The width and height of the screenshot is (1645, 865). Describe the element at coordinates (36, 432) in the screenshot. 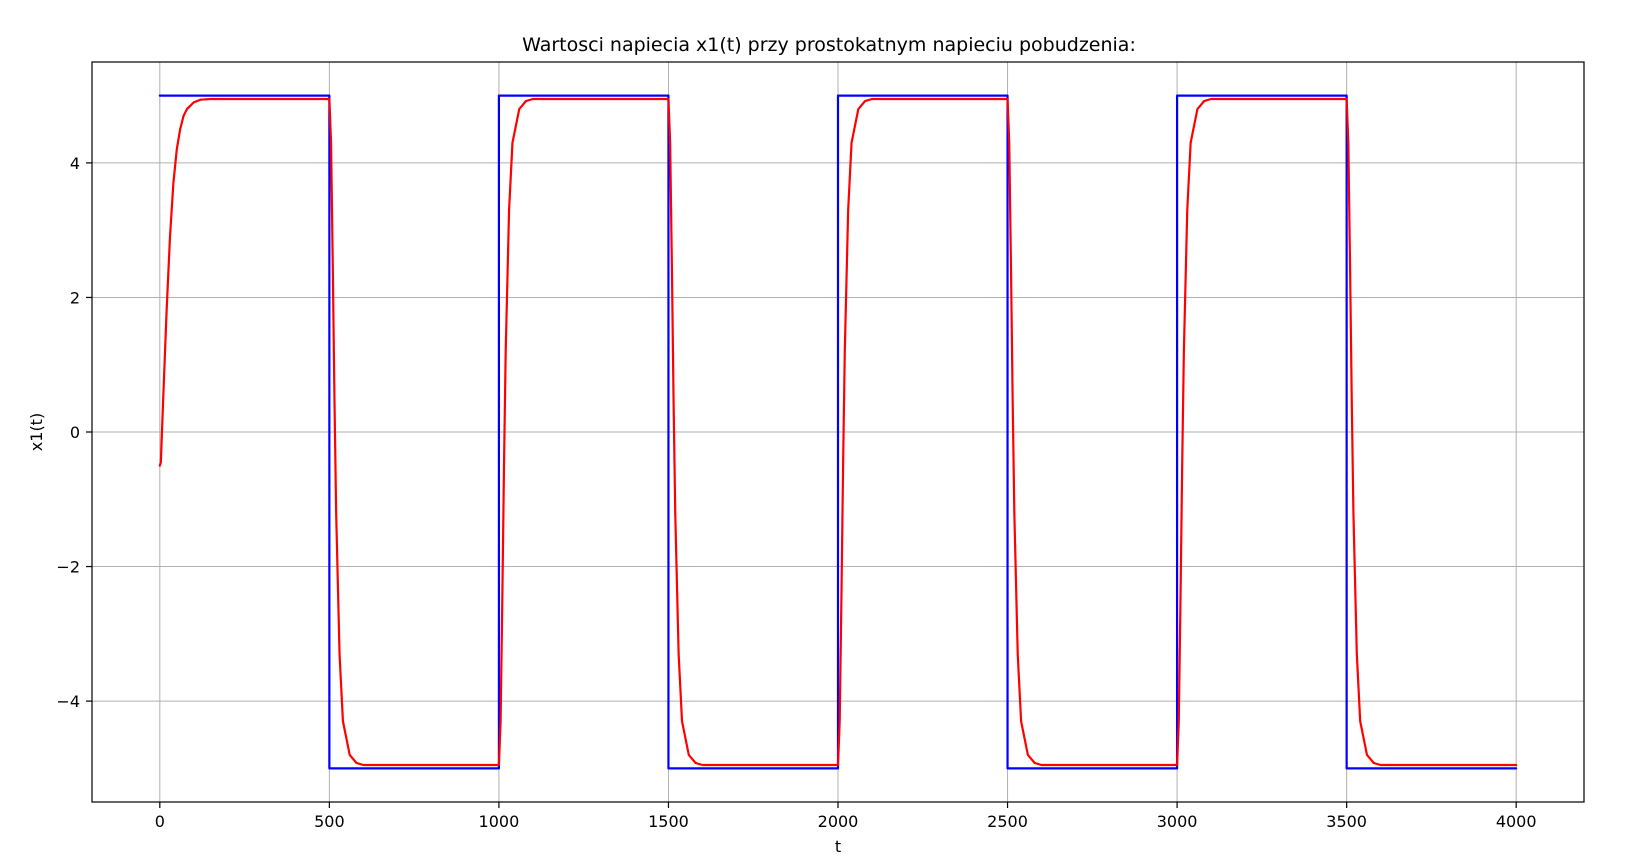

I see `y-axis-label: x1(t)` at that location.